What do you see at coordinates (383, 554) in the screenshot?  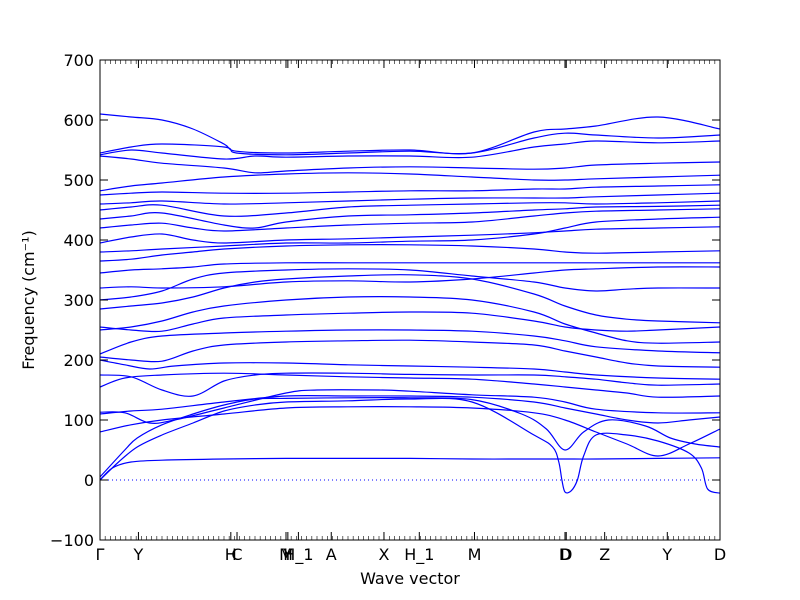 I see `x-tick-label: X` at bounding box center [383, 554].